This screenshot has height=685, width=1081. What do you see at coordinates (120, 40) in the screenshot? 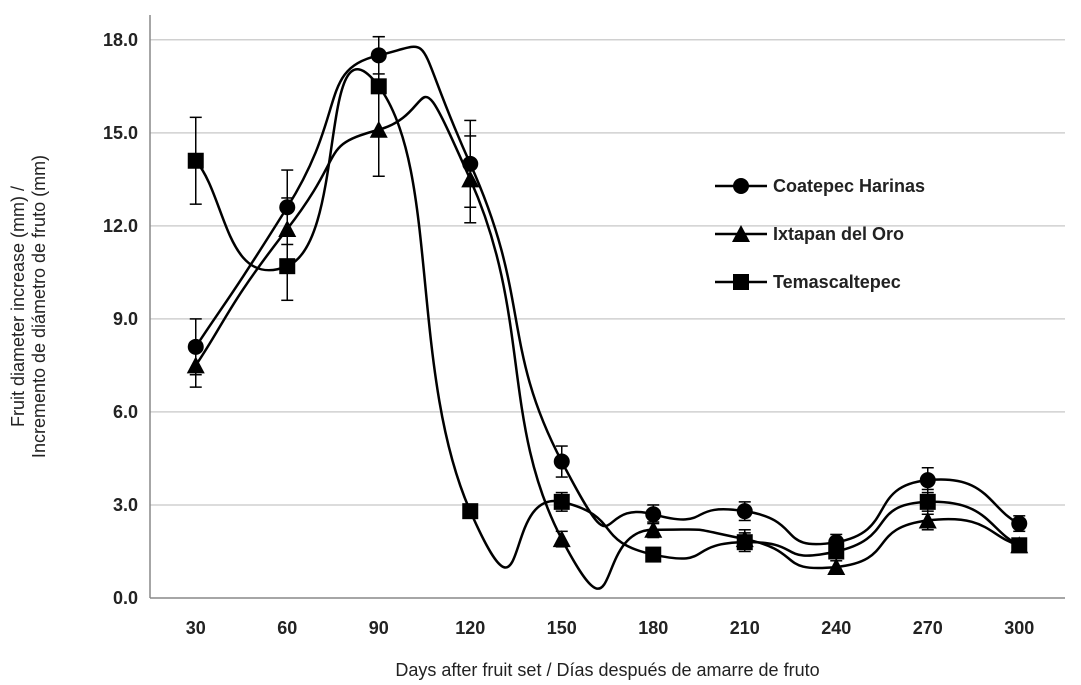
I see `y-tick-label: 18.0` at bounding box center [120, 40].